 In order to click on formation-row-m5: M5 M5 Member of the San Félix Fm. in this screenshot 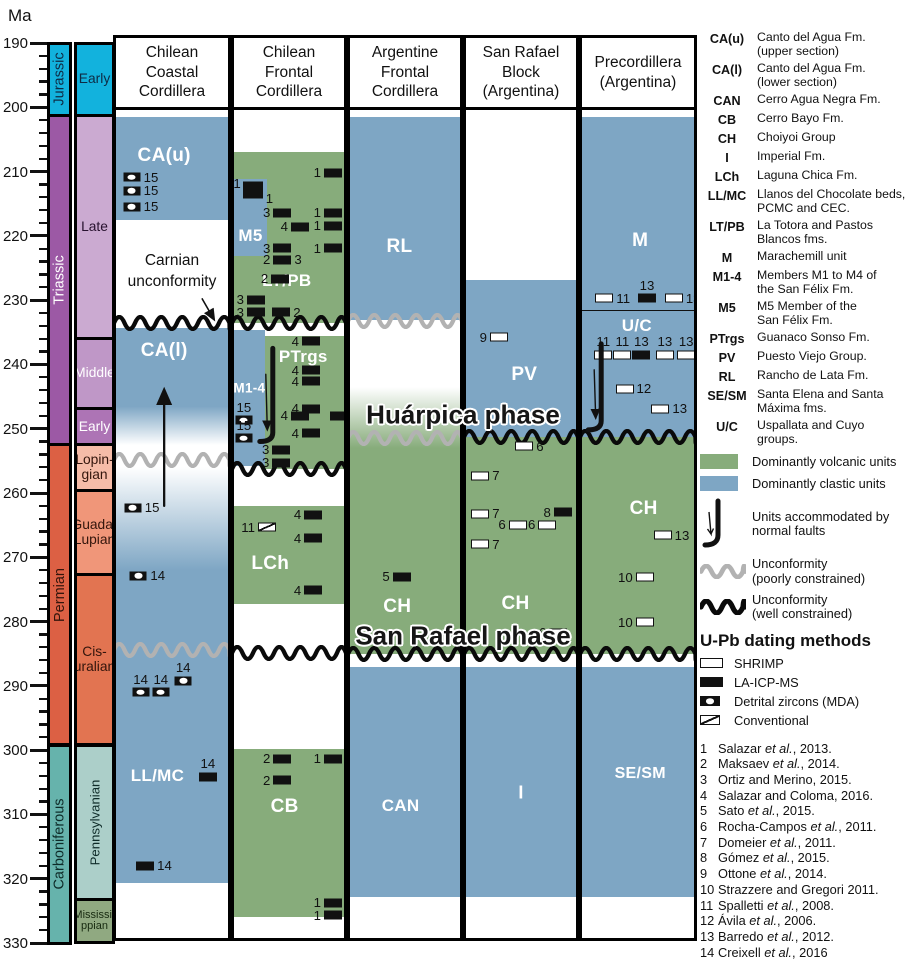, I will do `click(807, 313)`.